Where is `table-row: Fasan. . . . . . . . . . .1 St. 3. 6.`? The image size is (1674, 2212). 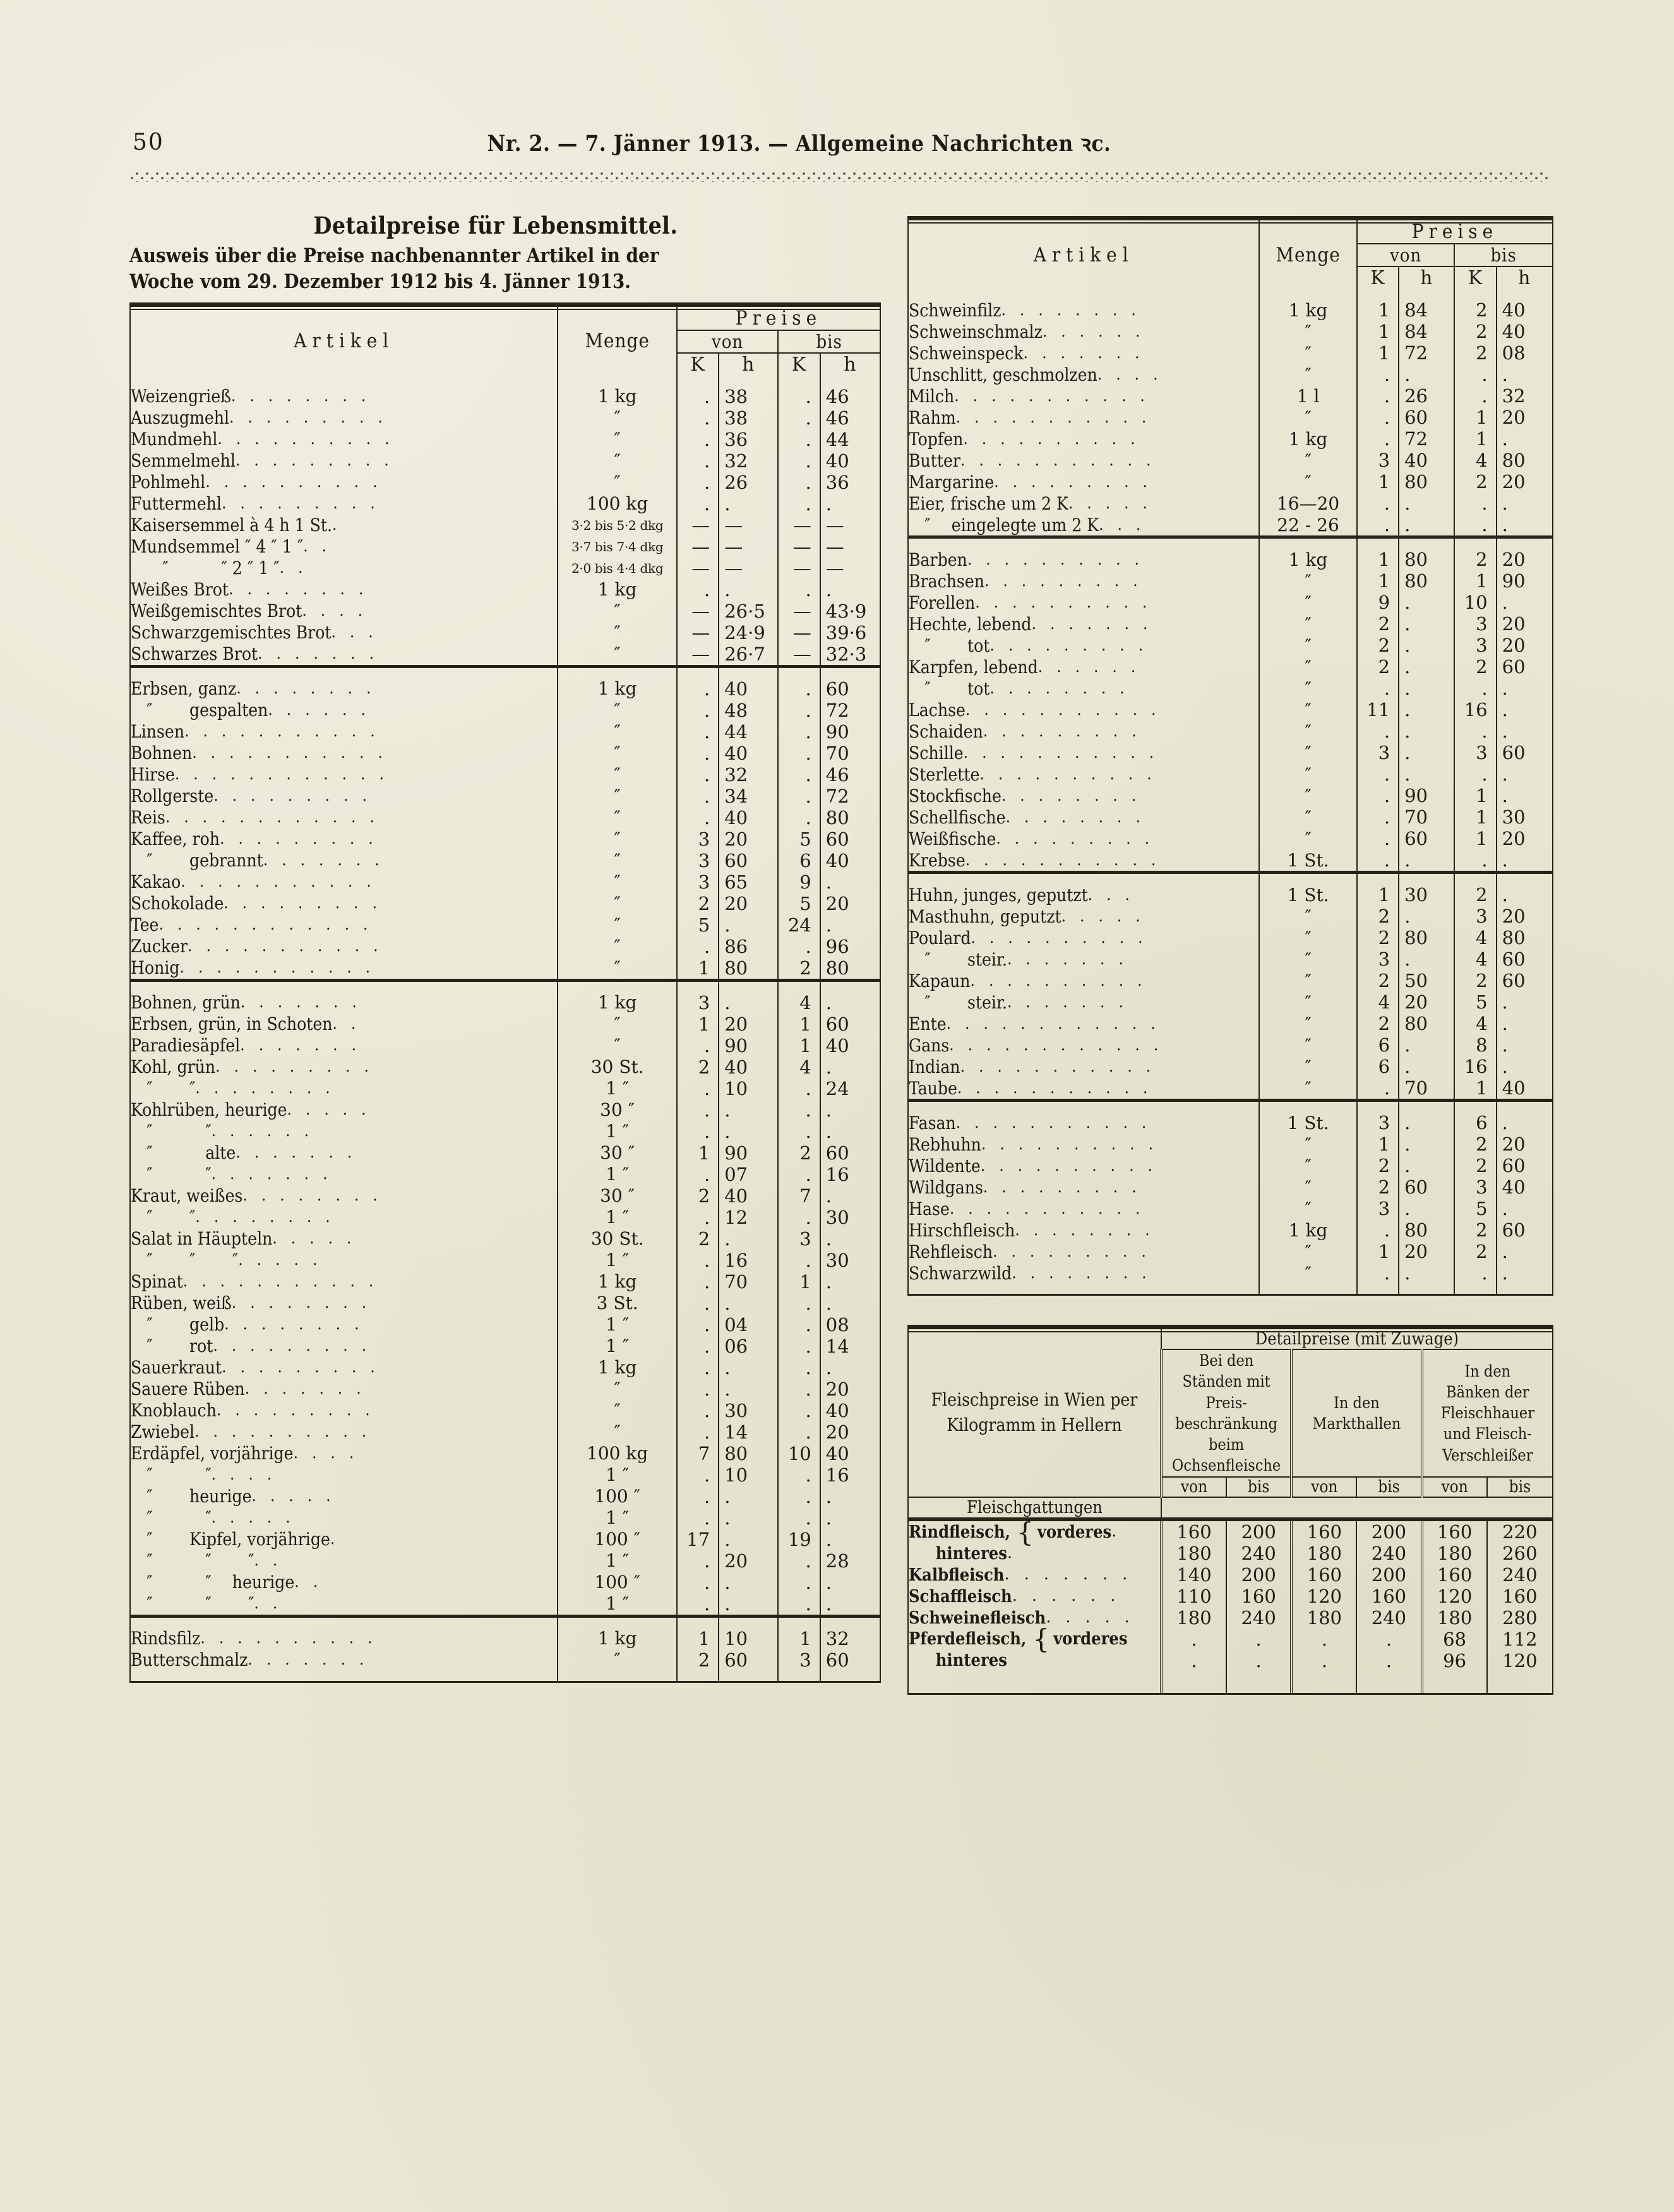
table-row: Fasan. . . . . . . . . . .1 St. 3. 6. is located at coordinates (1231, 1122).